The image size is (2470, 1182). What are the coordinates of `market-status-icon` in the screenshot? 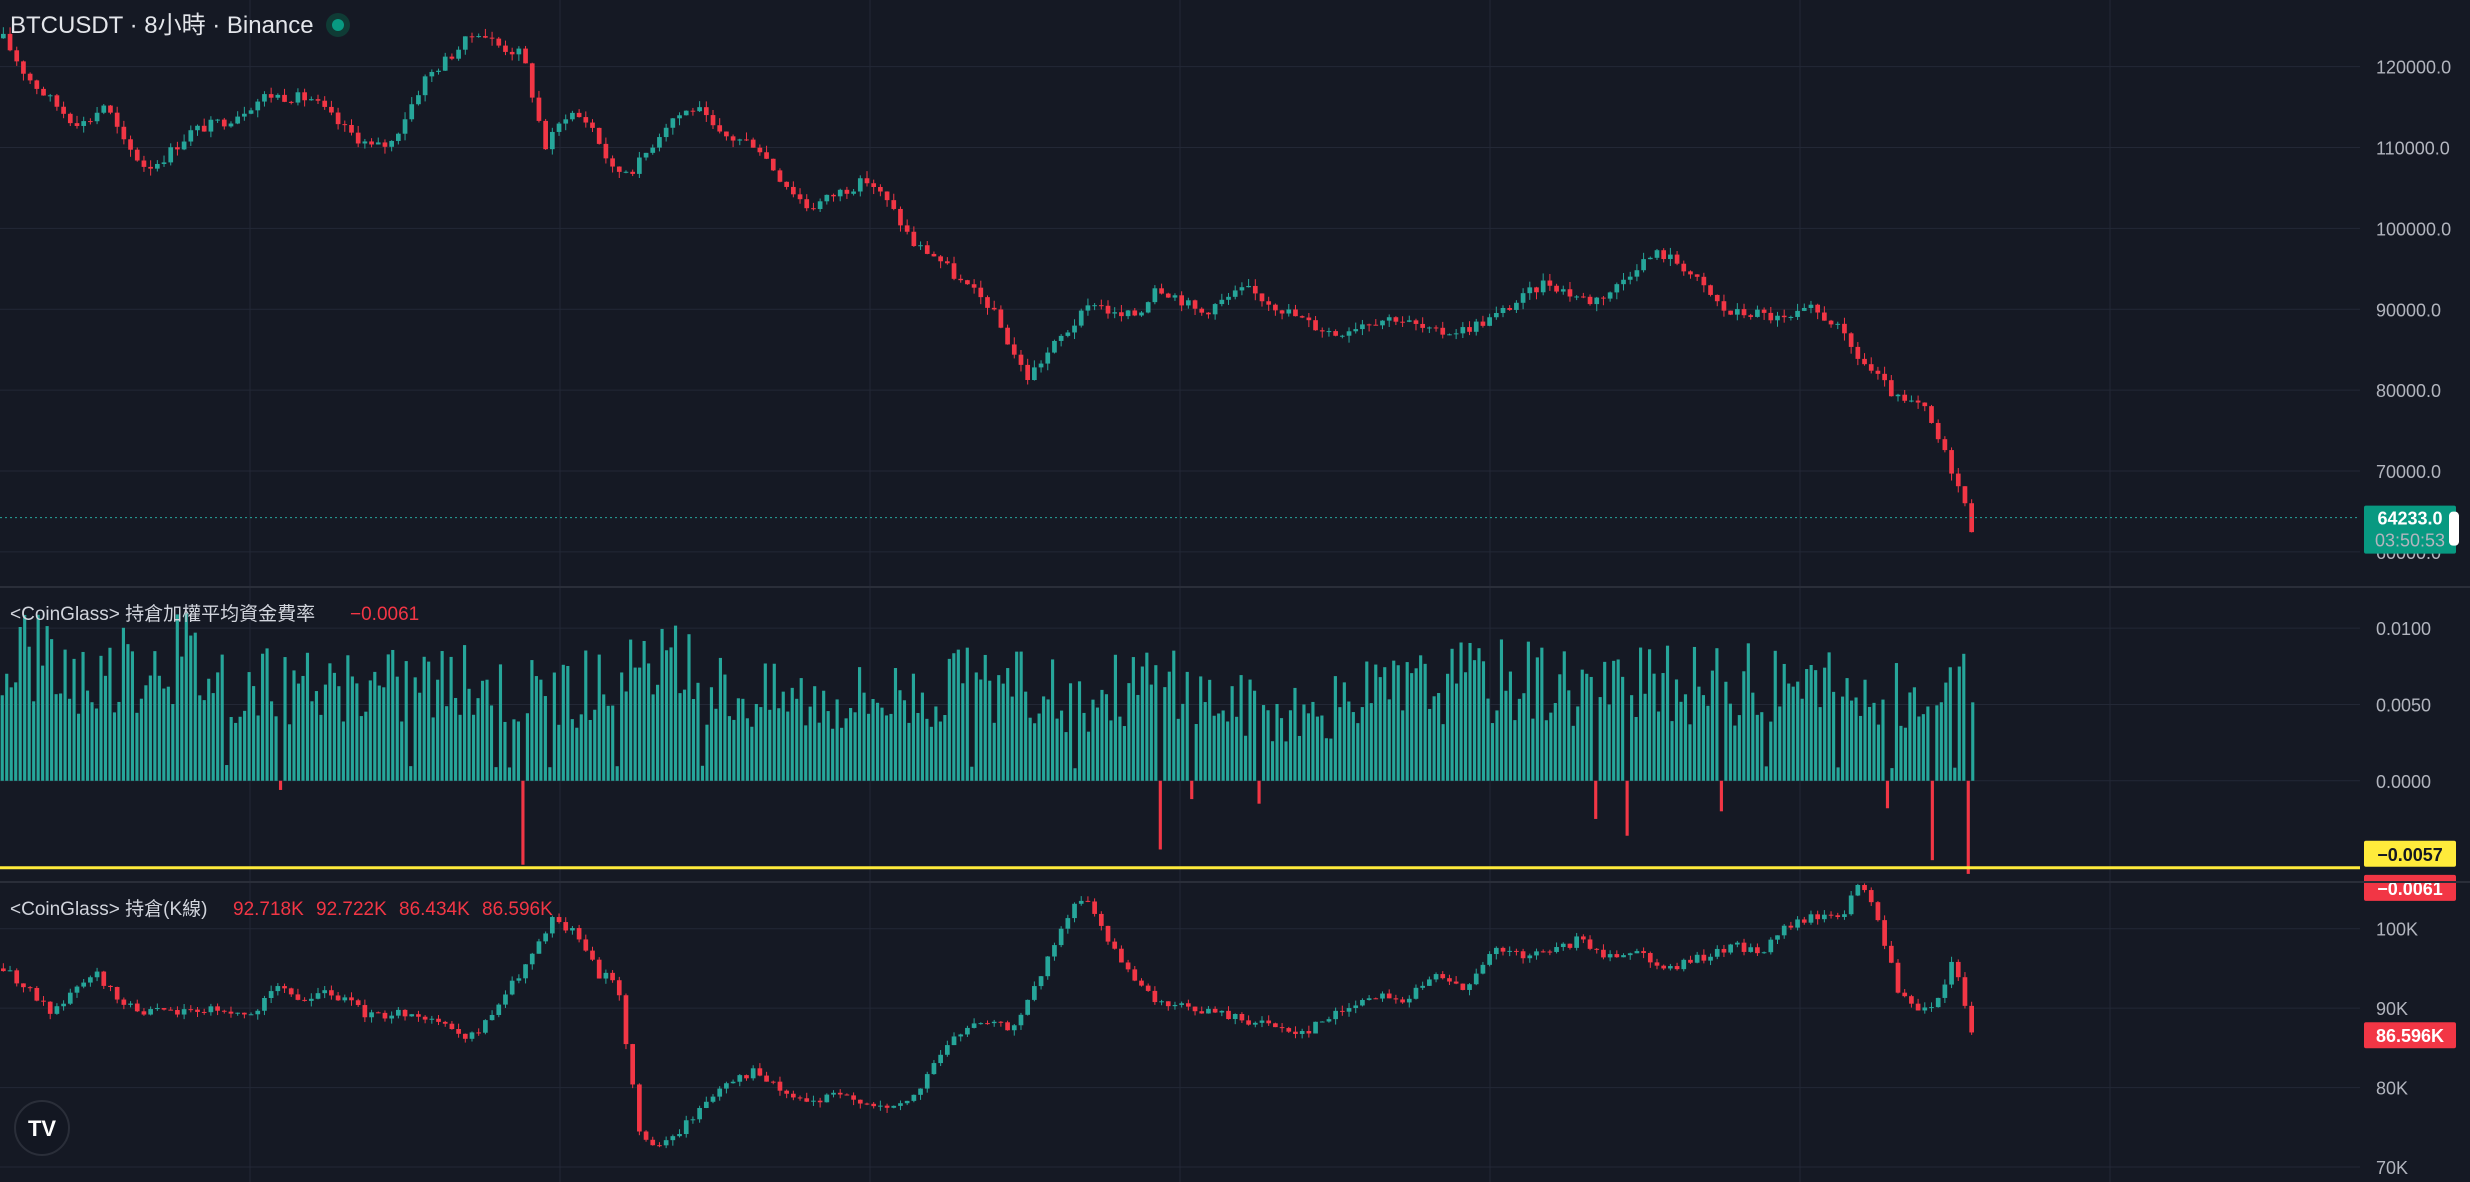 It's located at (338, 25).